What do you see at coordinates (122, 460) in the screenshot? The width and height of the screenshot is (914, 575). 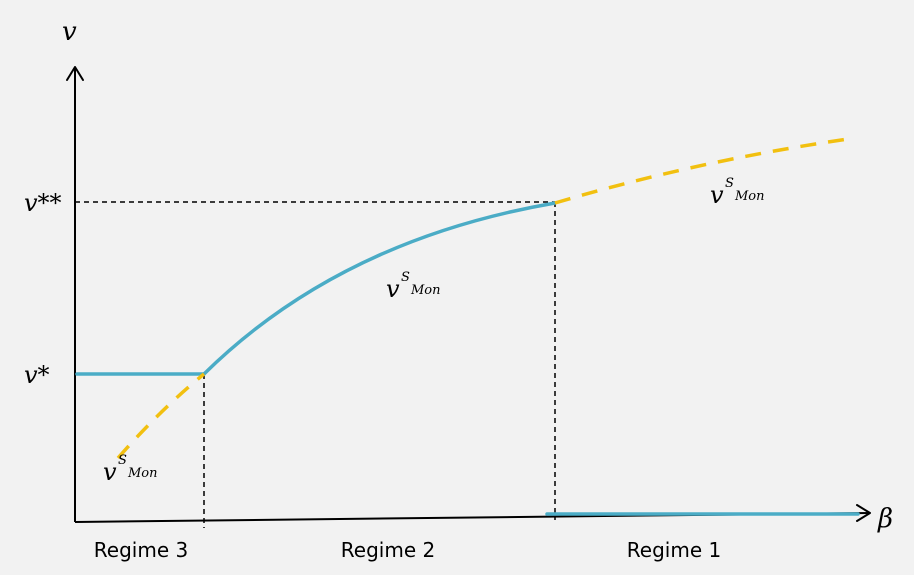 I see `curve-label-low-sup: S` at bounding box center [122, 460].